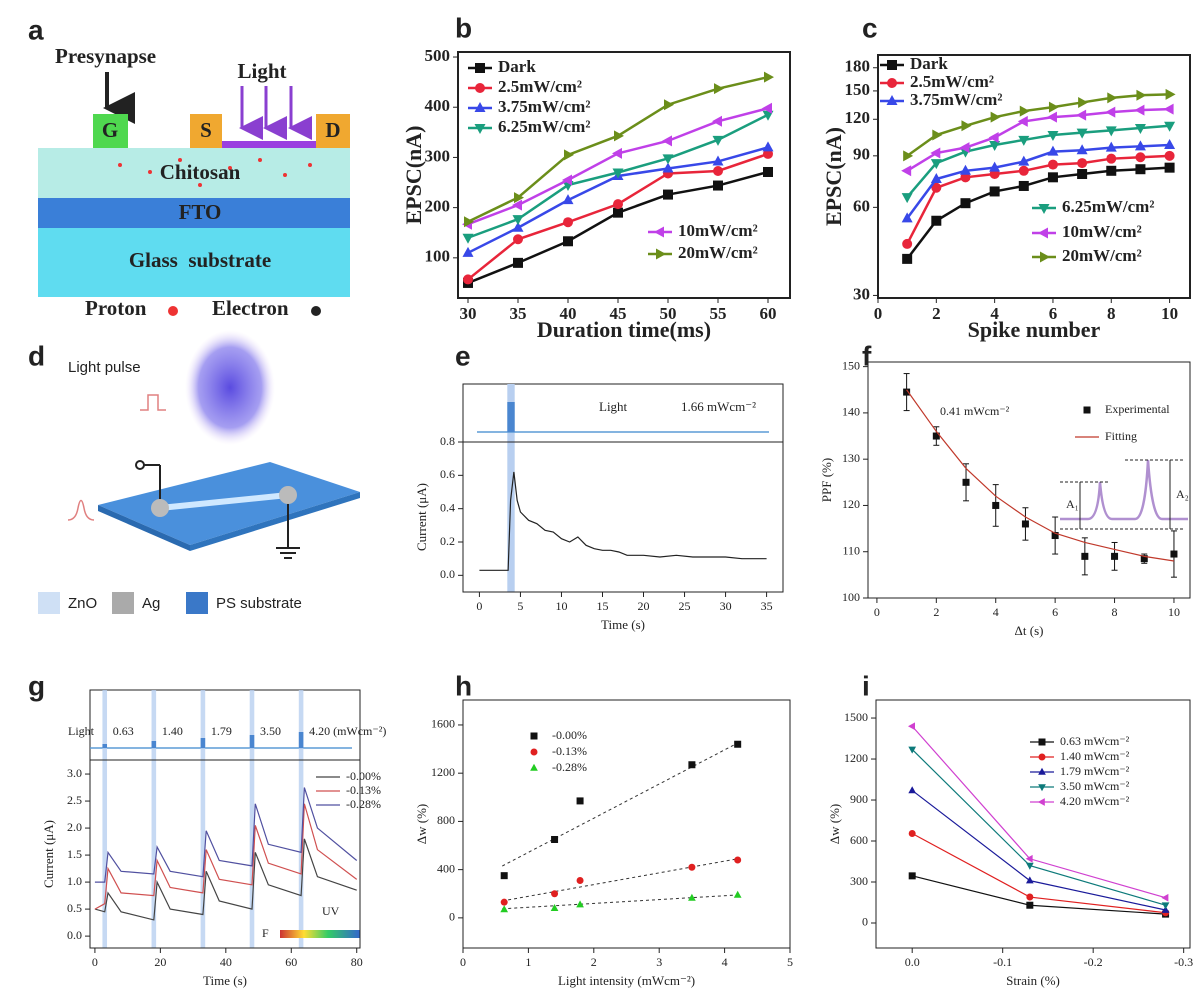 The image size is (1200, 994). I want to click on annotation: UV, so click(331, 911).